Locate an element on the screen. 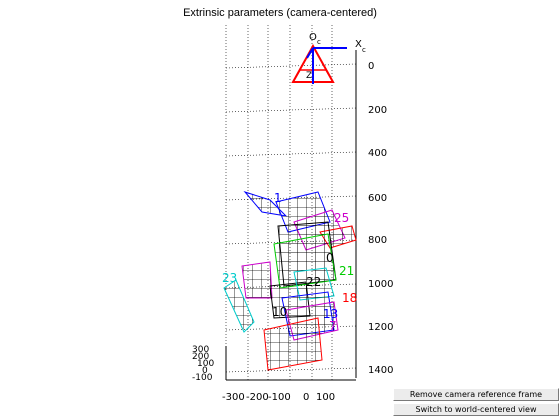  board-label: 1 is located at coordinates (278, 198).